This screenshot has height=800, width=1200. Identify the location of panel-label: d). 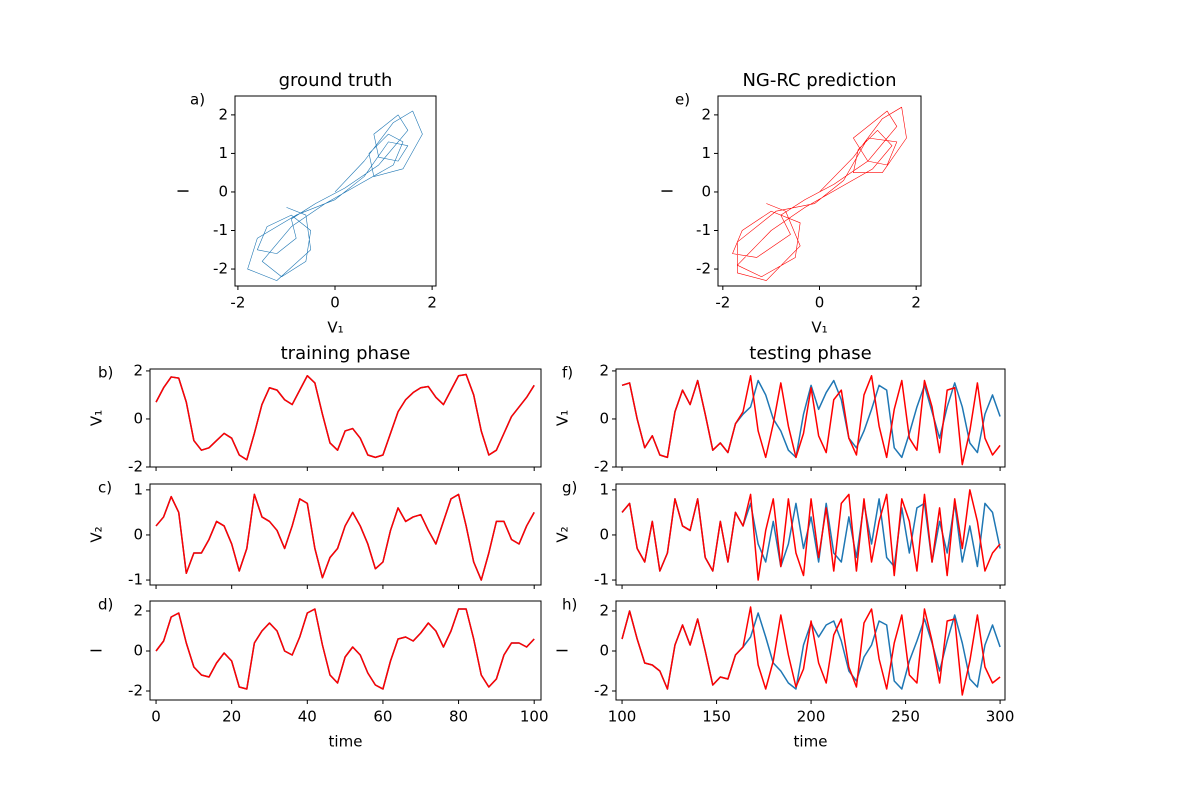
(105, 605).